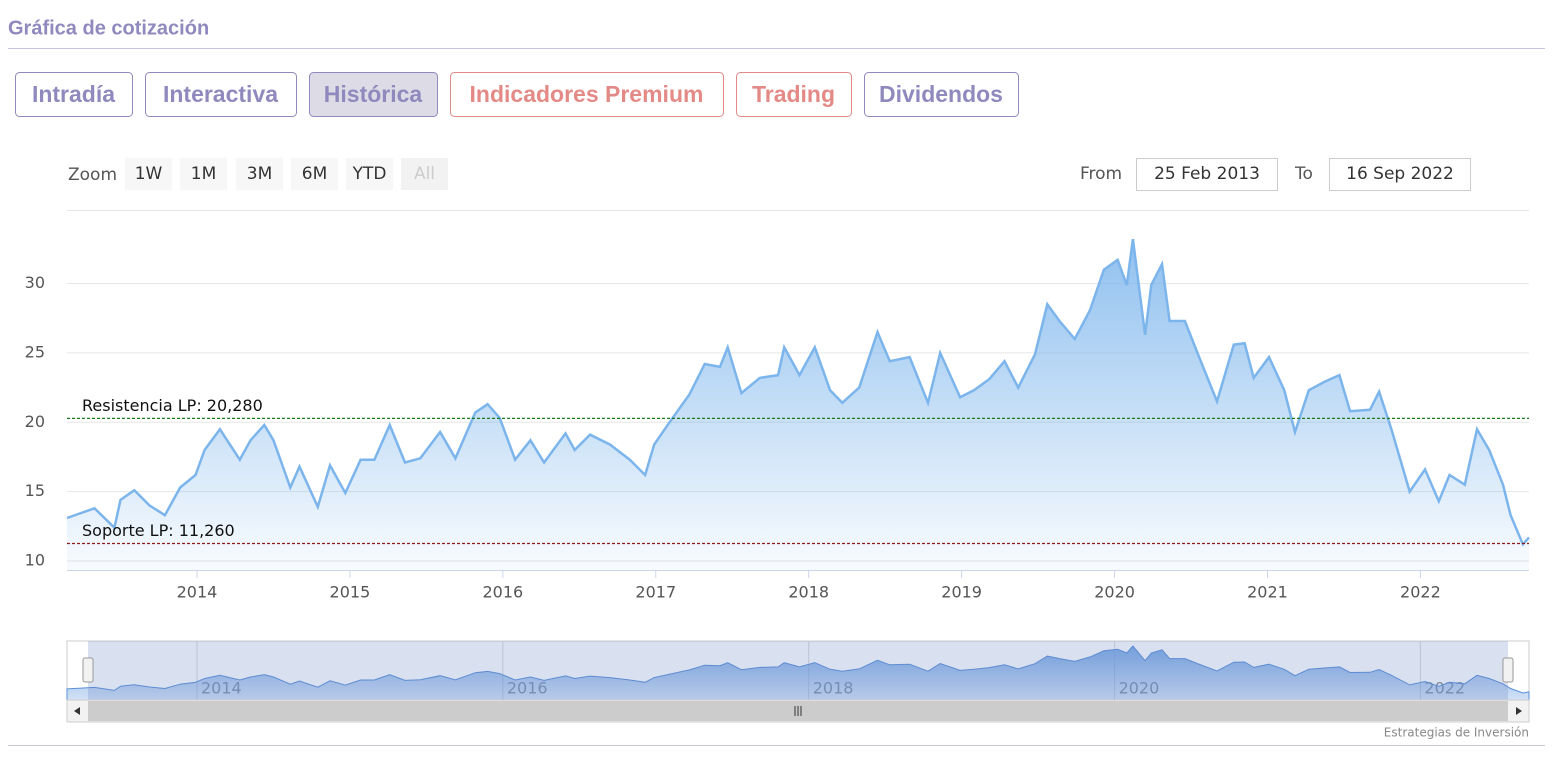  Describe the element at coordinates (1114, 592) in the screenshot. I see `x-tick-label: 2020` at that location.